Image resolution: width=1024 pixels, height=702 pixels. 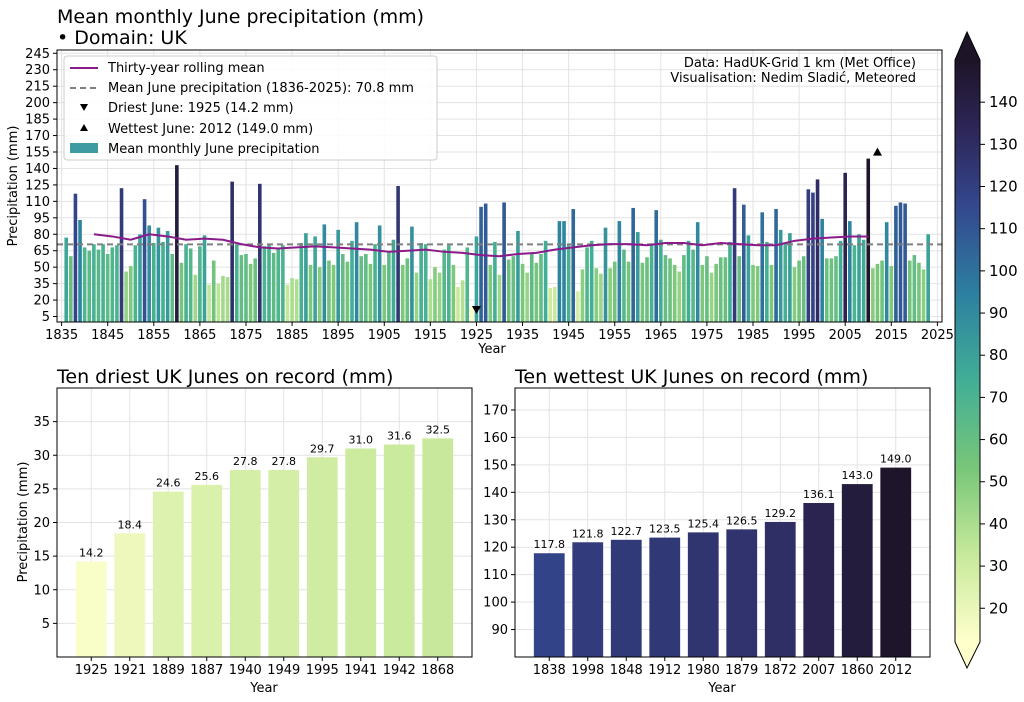 I want to click on bar-1971, so click(x=688, y=281).